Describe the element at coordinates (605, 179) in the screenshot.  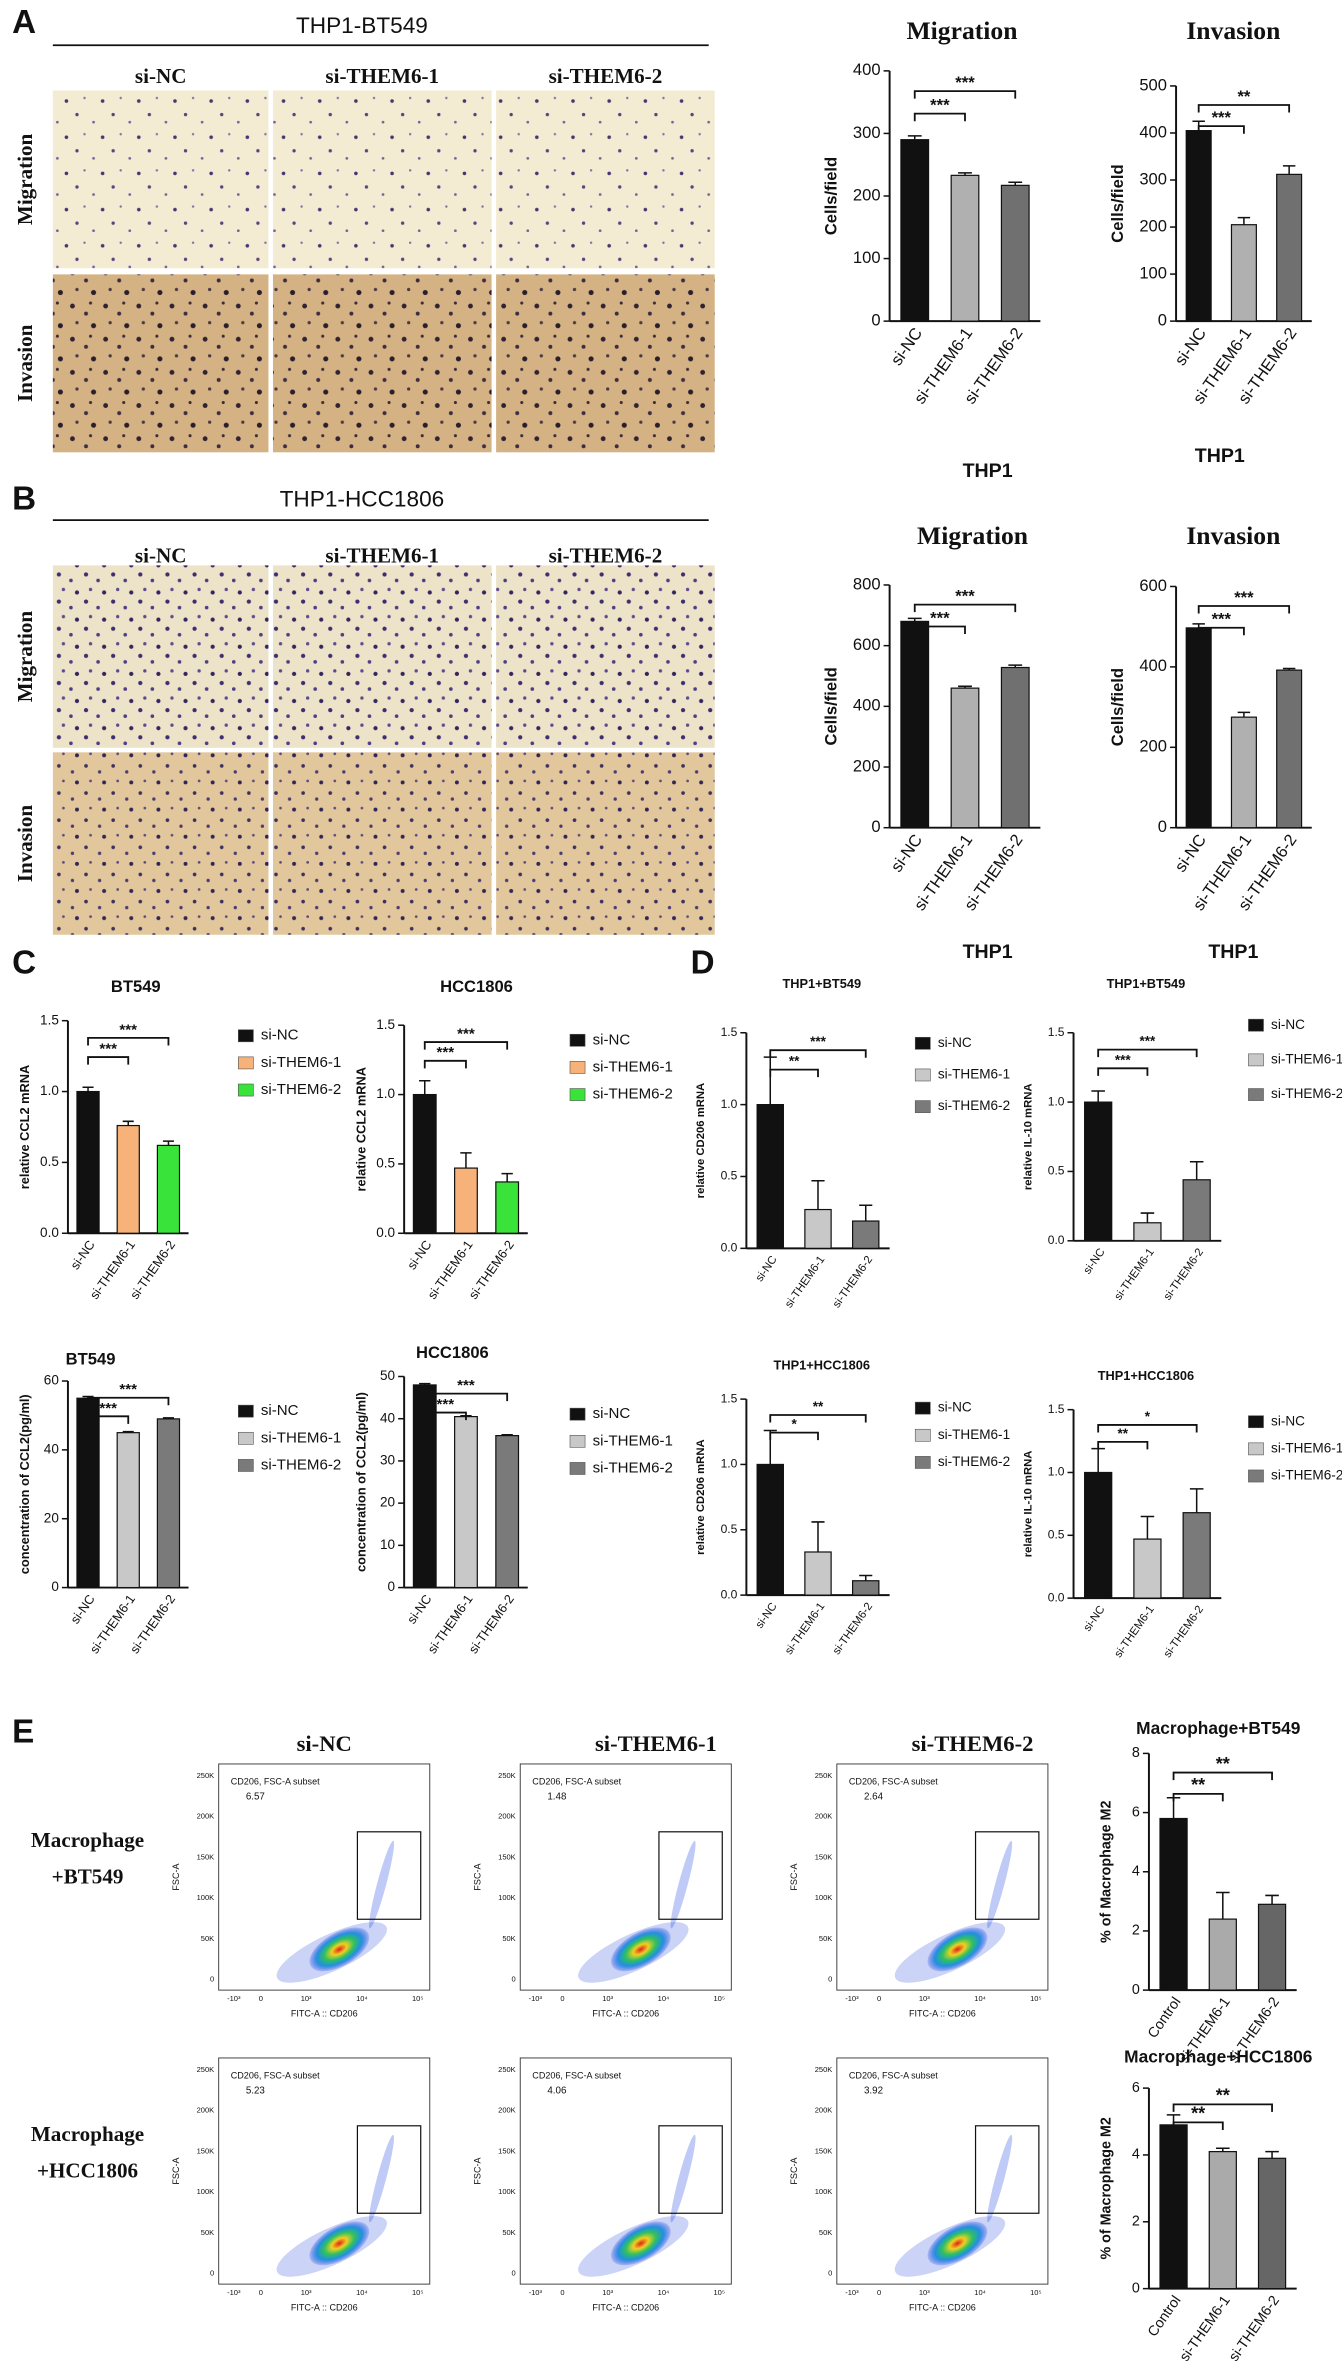
I see `micrograph` at that location.